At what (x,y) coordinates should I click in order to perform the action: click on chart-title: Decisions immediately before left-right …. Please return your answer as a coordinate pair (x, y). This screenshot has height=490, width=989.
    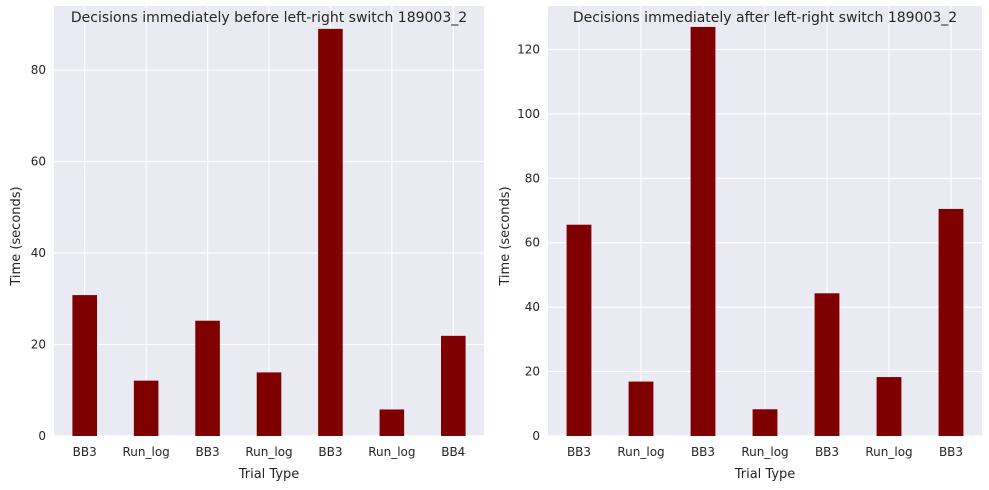
    Looking at the image, I should click on (269, 18).